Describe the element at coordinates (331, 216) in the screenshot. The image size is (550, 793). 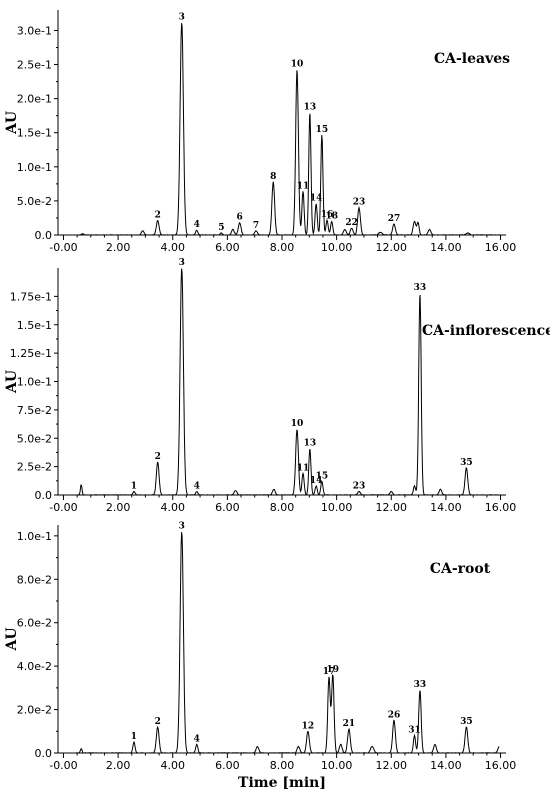
I see `peak-label: 18` at that location.